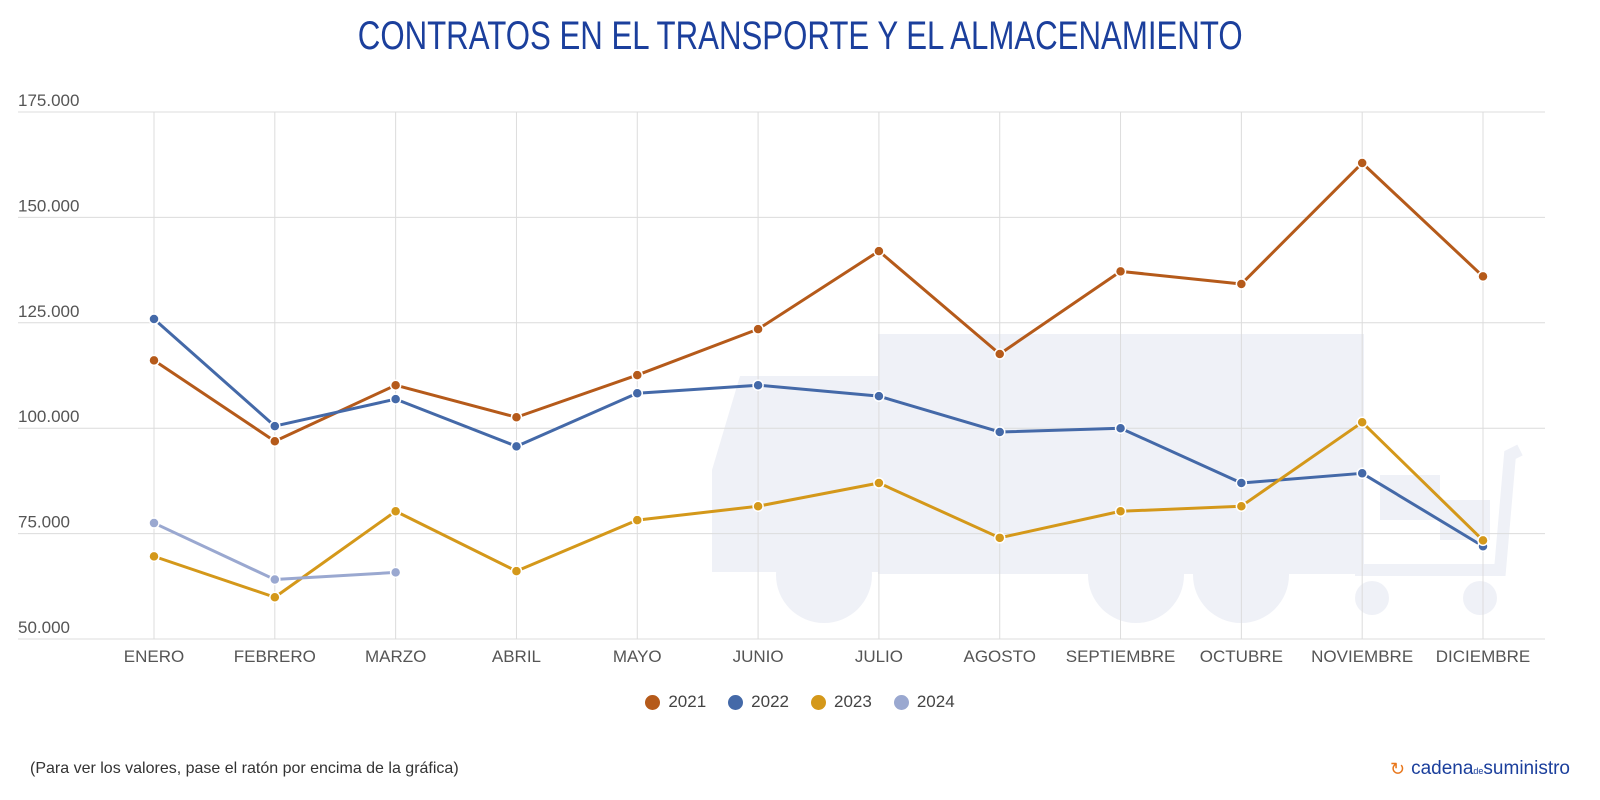 The width and height of the screenshot is (1600, 800). Describe the element at coordinates (1000, 656) in the screenshot. I see `x-tick-label: AGOSTO` at that location.